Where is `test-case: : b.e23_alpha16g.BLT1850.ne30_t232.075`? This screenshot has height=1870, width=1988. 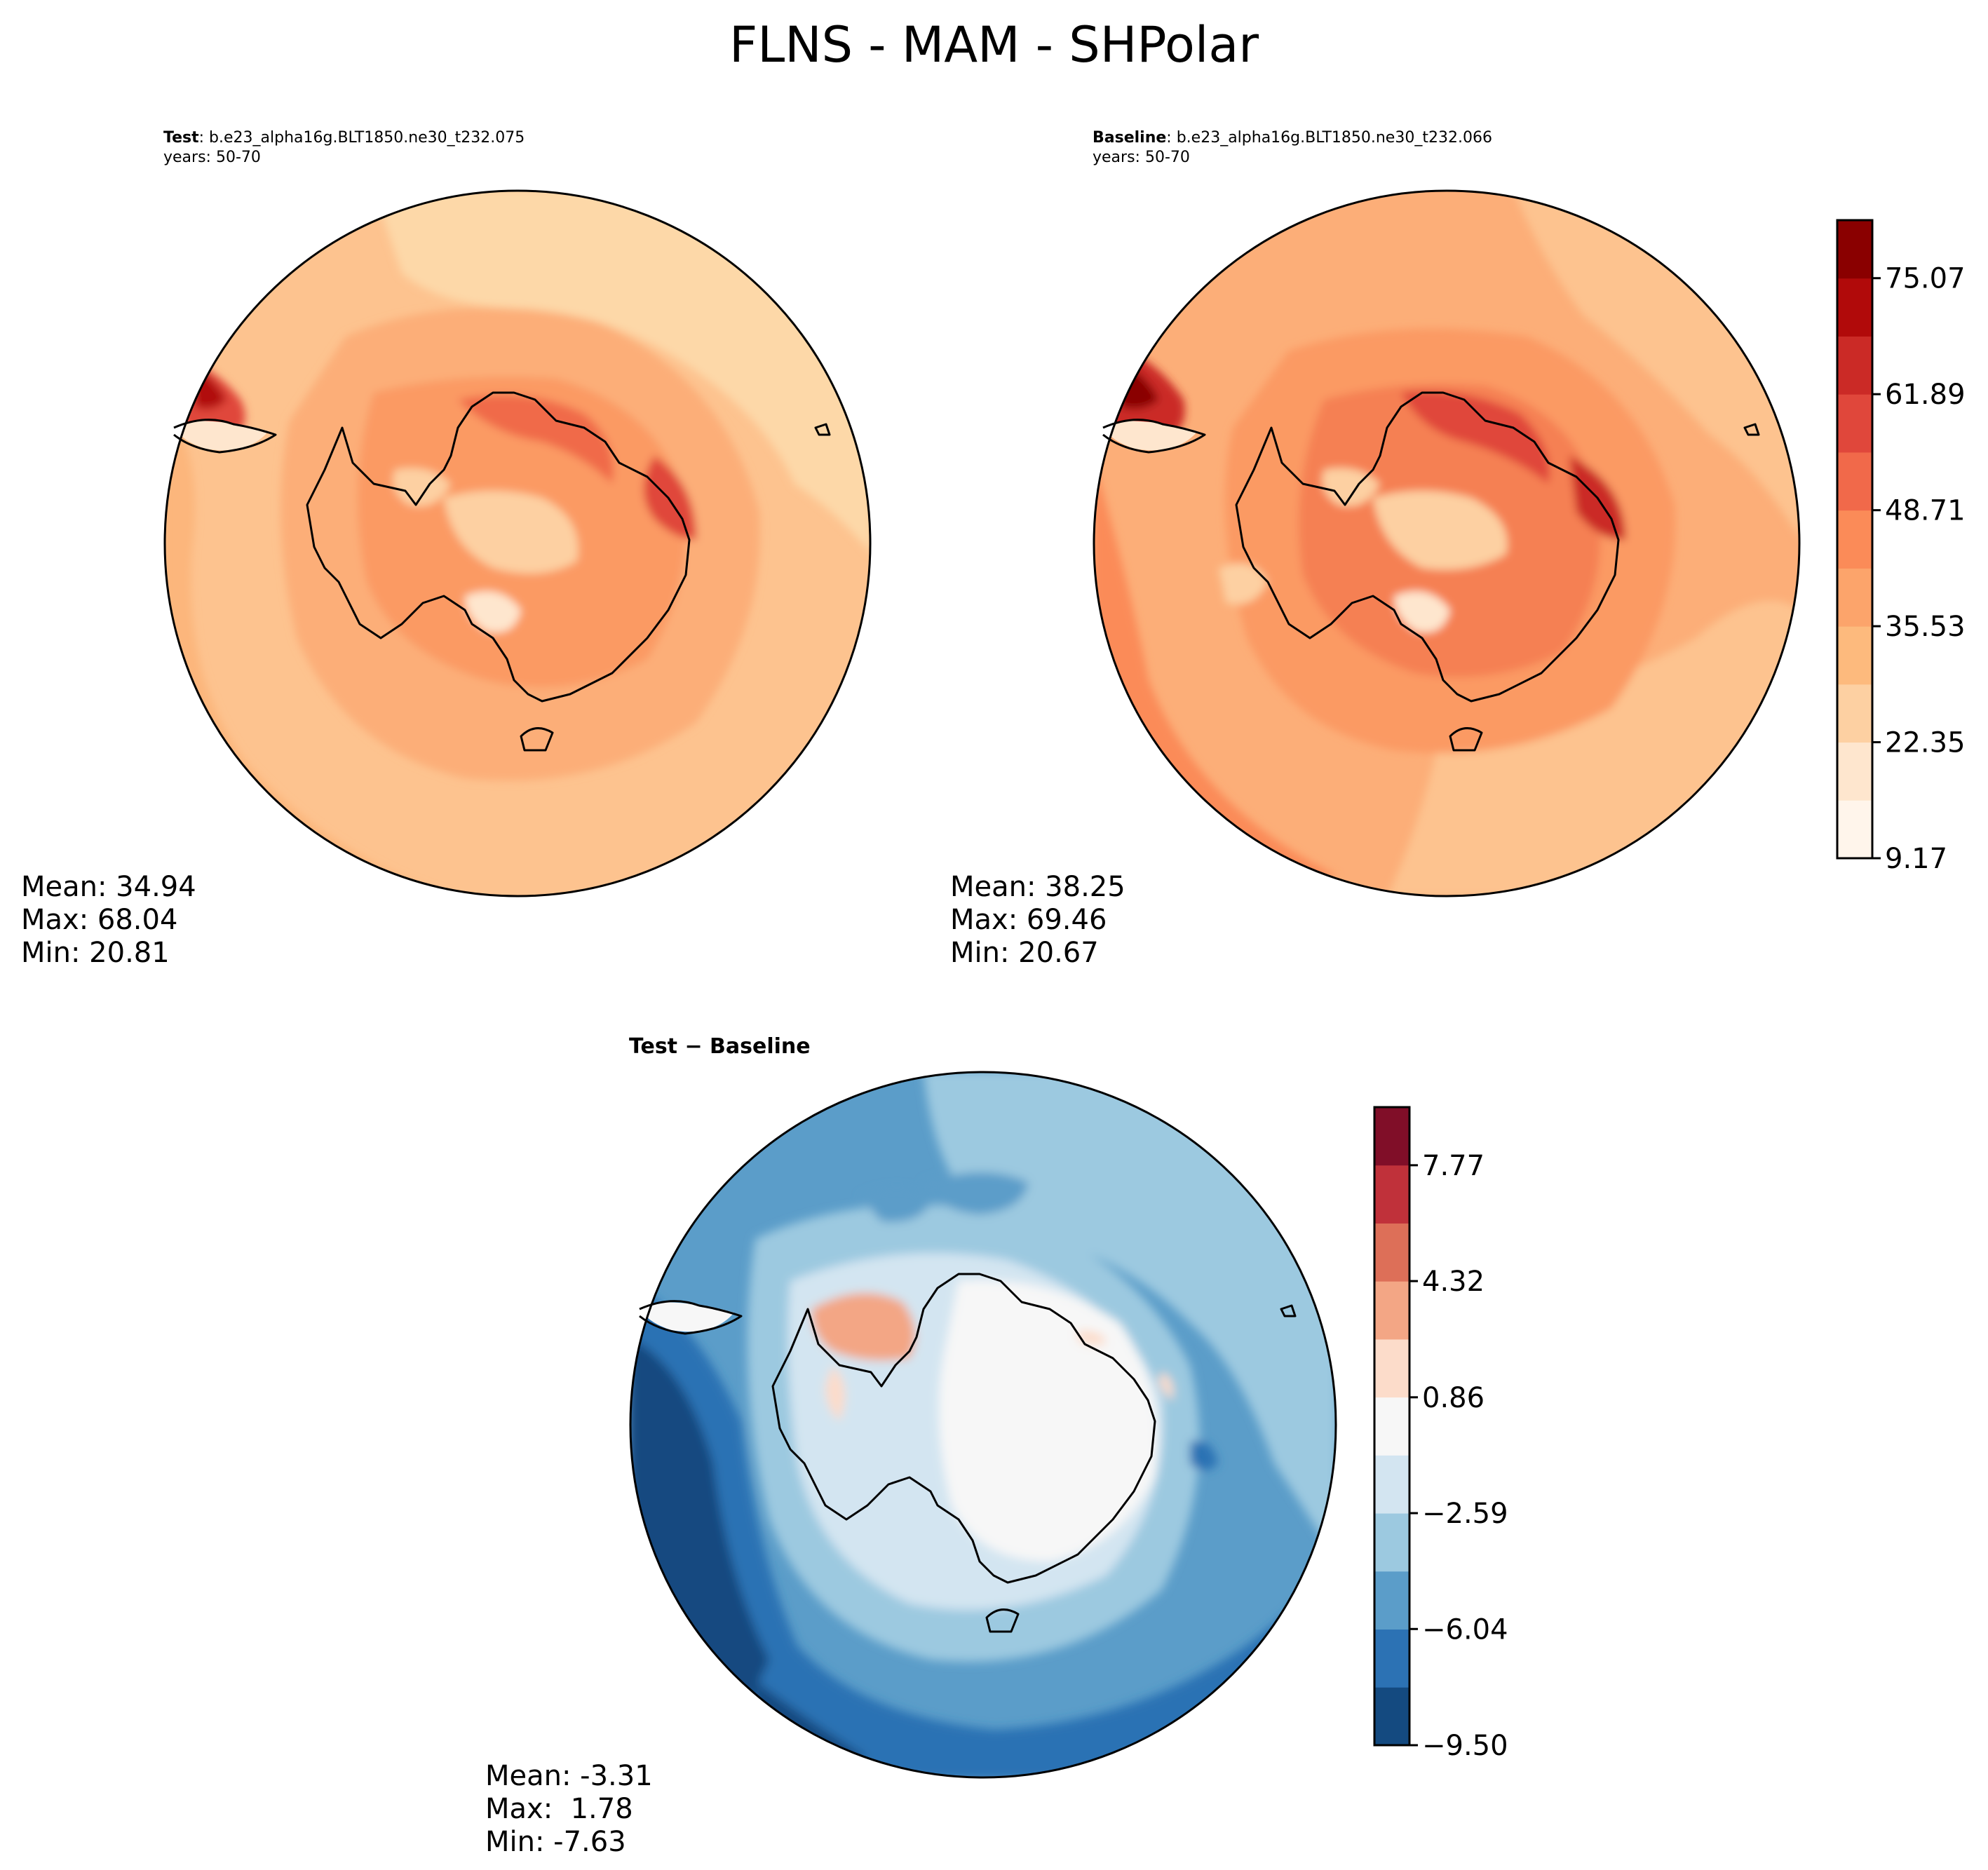
test-case: : b.e23_alpha16g.BLT1850.ne30_t232.075 is located at coordinates (362, 138).